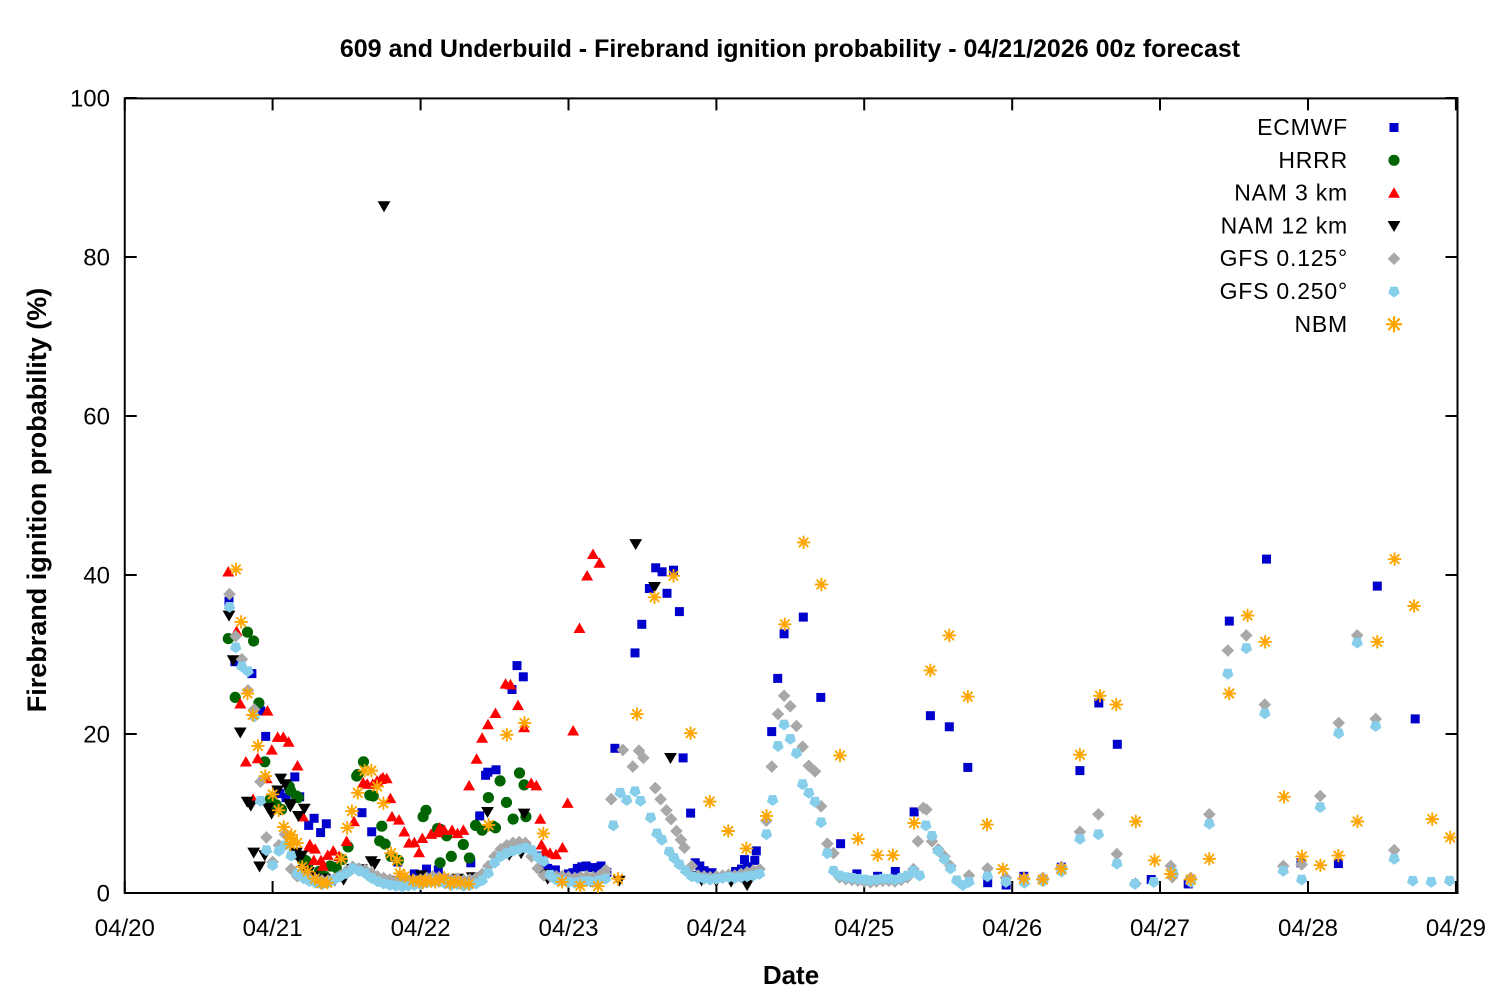 Image resolution: width=1500 pixels, height=1000 pixels. What do you see at coordinates (96, 258) in the screenshot?
I see `svg-text: 80` at bounding box center [96, 258].